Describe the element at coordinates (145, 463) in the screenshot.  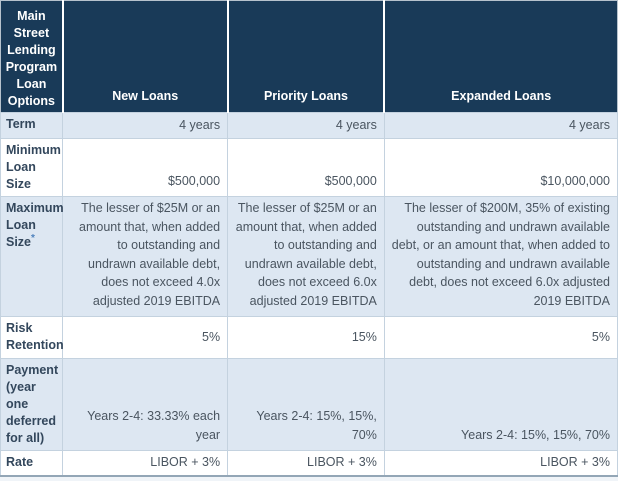
I see `cell-rate-new: LIBOR + 3%` at that location.